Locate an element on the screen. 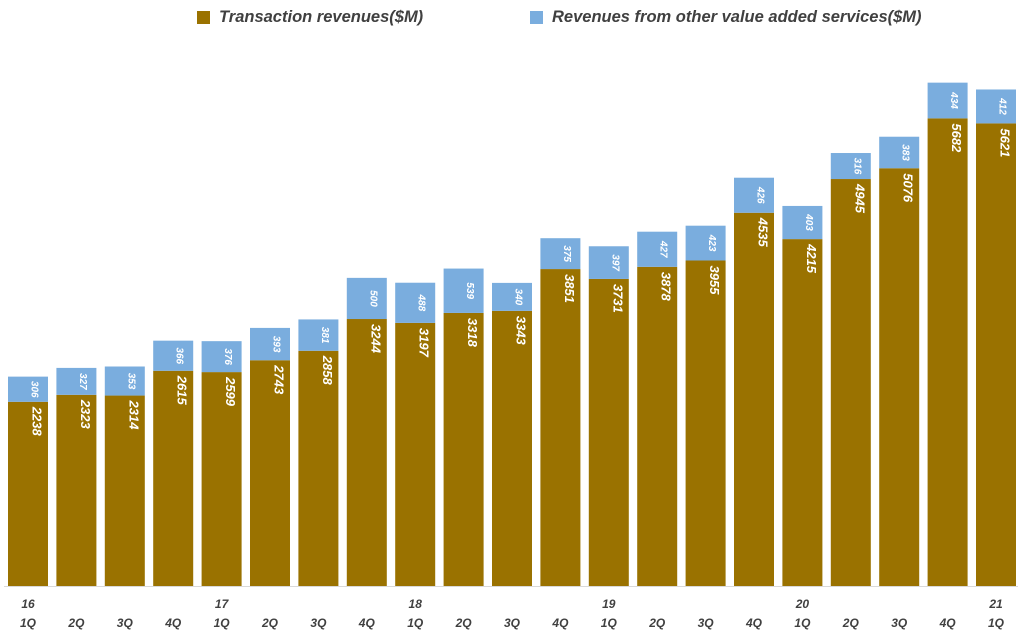 The height and width of the screenshot is (641, 1024). tick-label-year: 20 is located at coordinates (802, 604).